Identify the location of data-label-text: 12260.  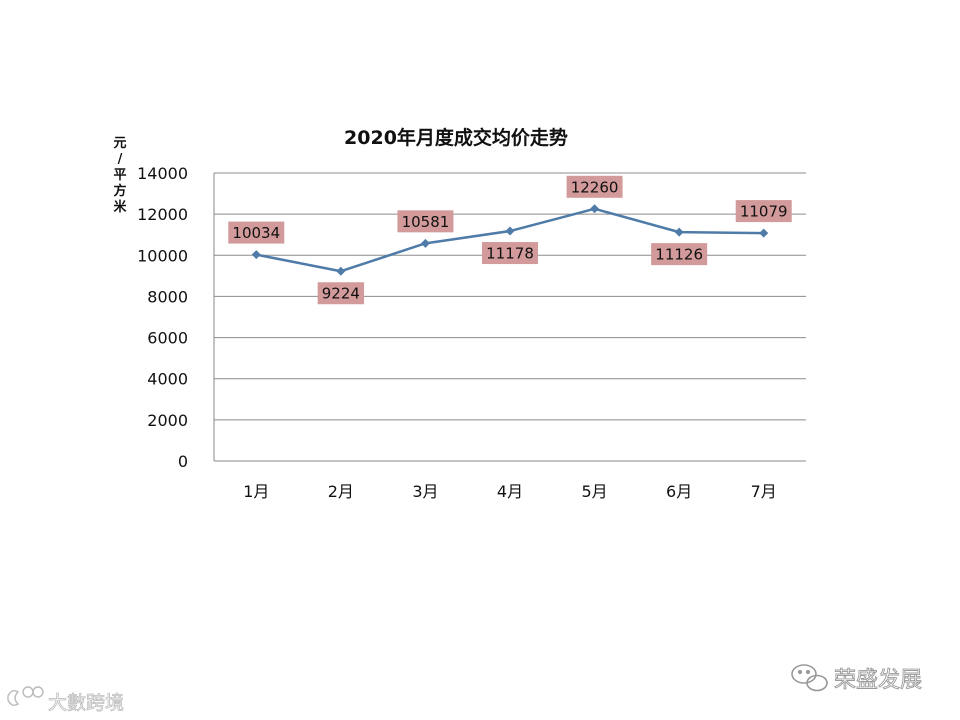
(595, 187).